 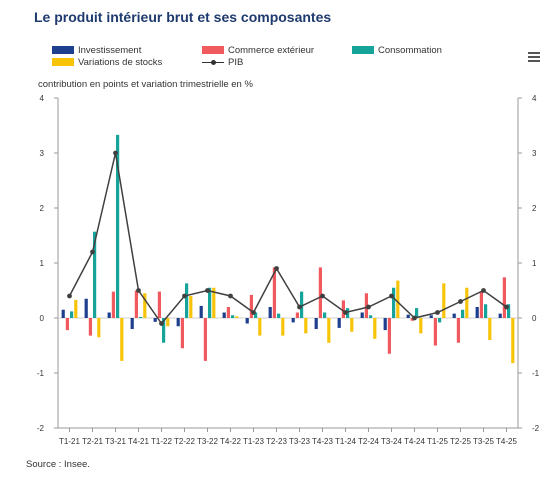 What do you see at coordinates (345, 441) in the screenshot?
I see `x-tick-label-t1-24: T1-24` at bounding box center [345, 441].